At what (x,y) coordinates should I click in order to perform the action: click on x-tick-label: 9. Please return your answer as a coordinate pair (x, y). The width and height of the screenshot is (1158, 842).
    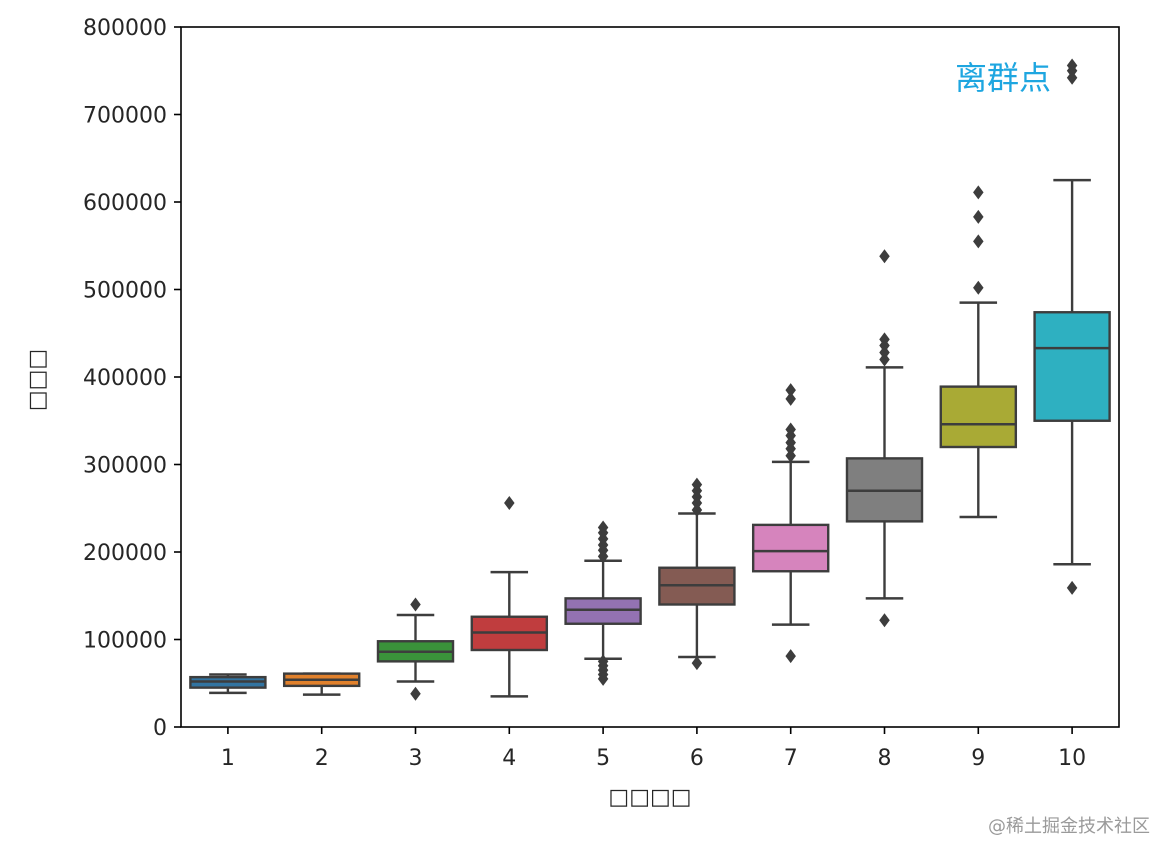
    Looking at the image, I should click on (978, 758).